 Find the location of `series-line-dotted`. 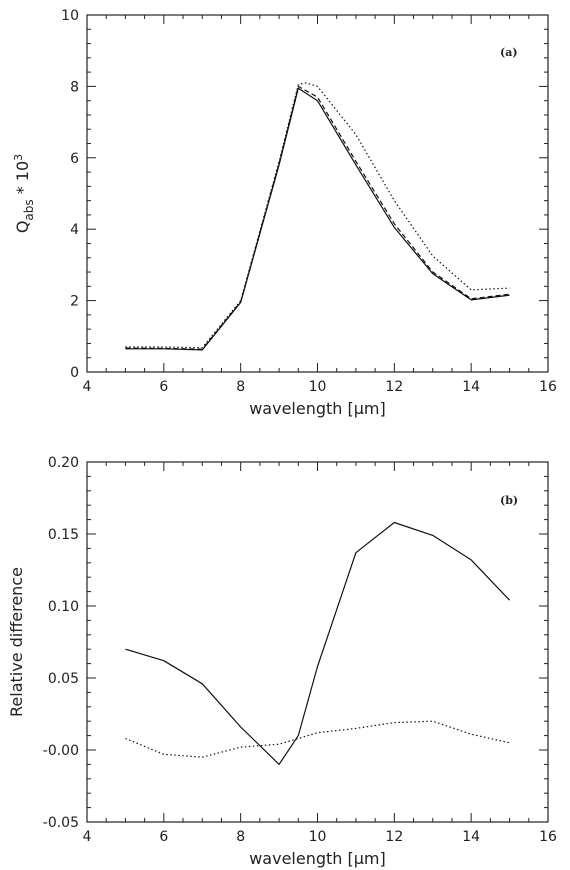

series-line-dotted is located at coordinates (317, 739).